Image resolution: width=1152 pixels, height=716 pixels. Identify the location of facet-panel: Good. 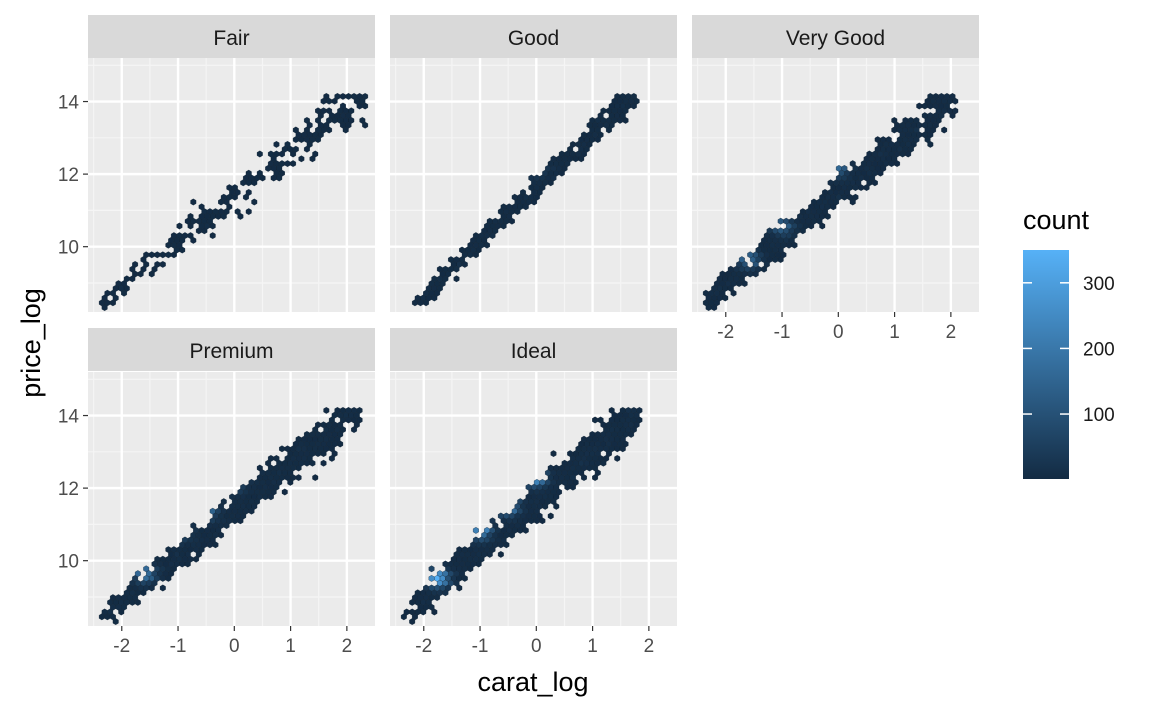
(533, 163).